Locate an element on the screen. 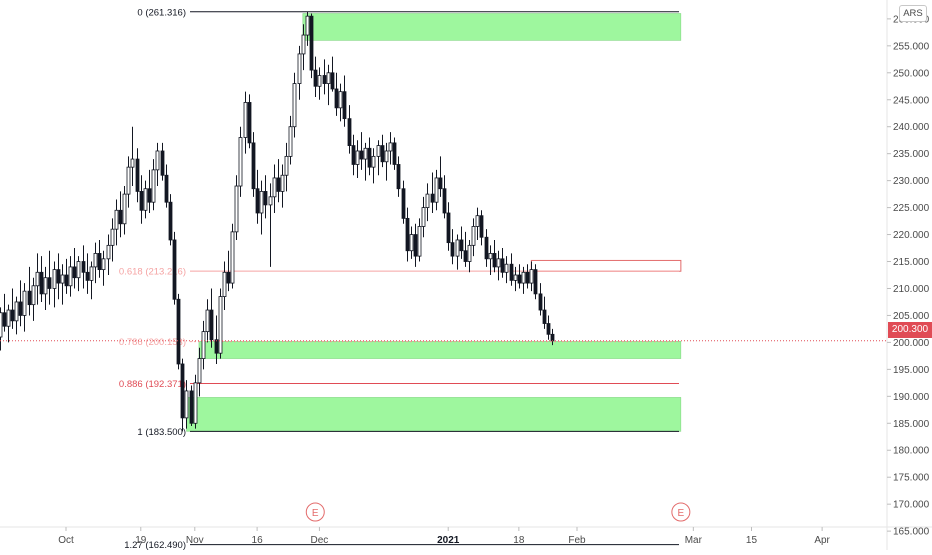 The height and width of the screenshot is (555, 932). time-tick-label: 19 is located at coordinates (141, 540).